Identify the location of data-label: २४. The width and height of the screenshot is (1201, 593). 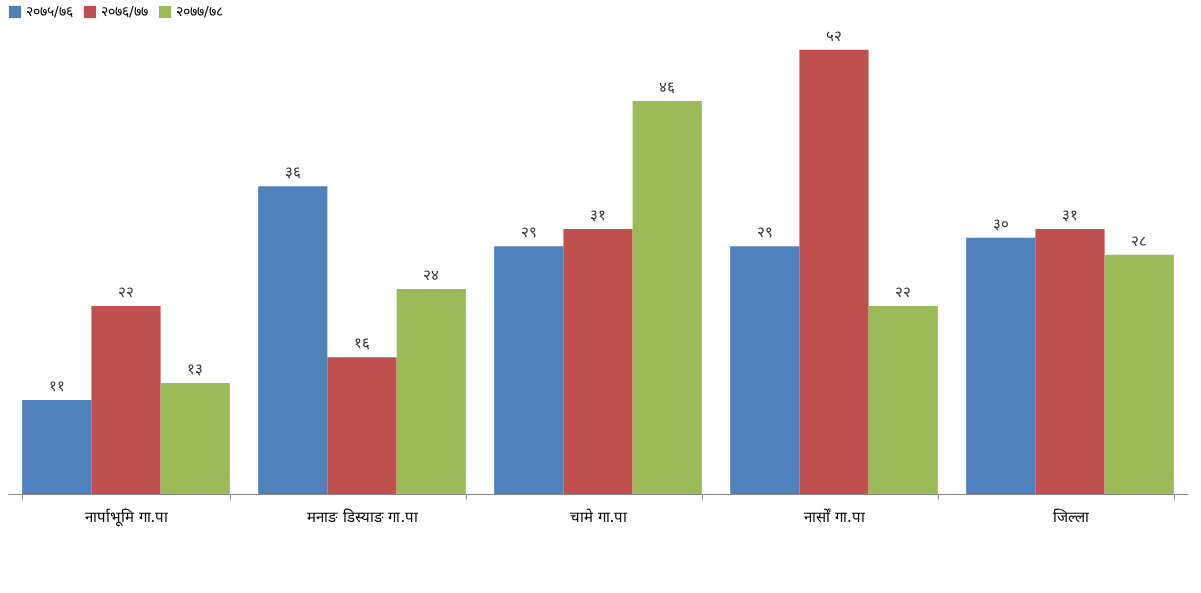
(431, 274).